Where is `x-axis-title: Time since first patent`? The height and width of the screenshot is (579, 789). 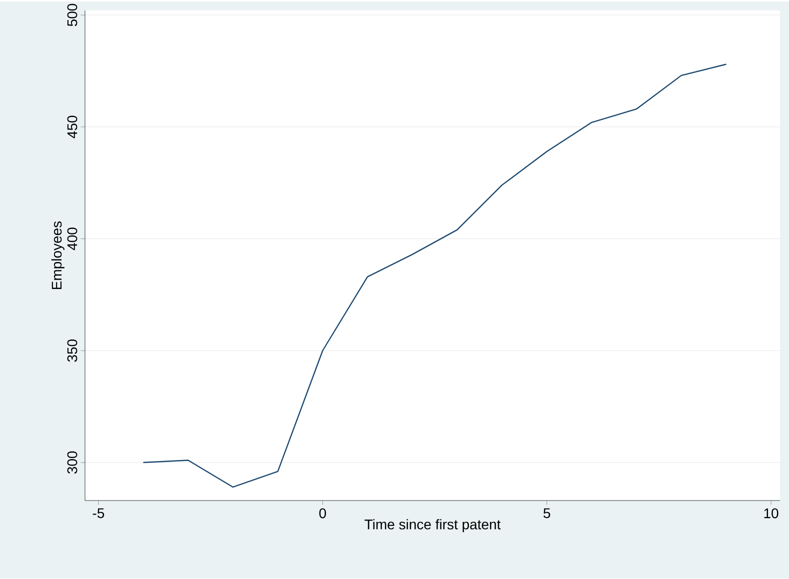 x-axis-title: Time since first patent is located at coordinates (432, 525).